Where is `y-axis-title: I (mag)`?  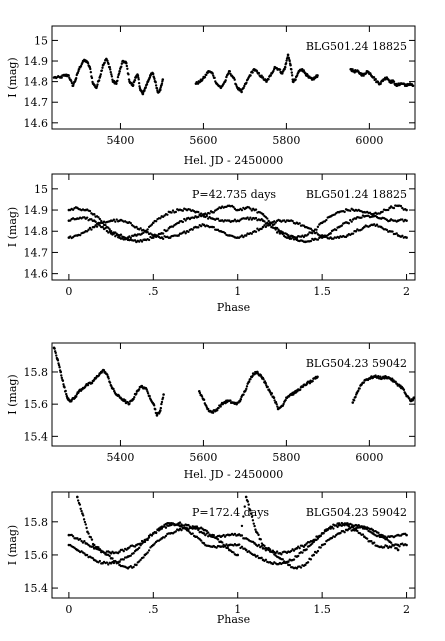 y-axis-title: I (mag) is located at coordinates (12, 394).